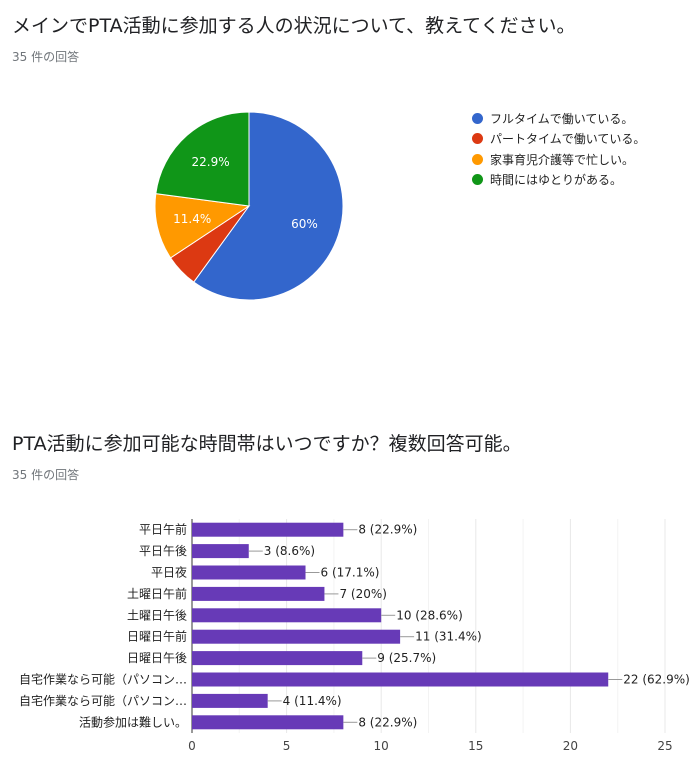 The height and width of the screenshot is (769, 700). Describe the element at coordinates (570, 746) in the screenshot. I see `x-tick-label-4: 20` at that location.